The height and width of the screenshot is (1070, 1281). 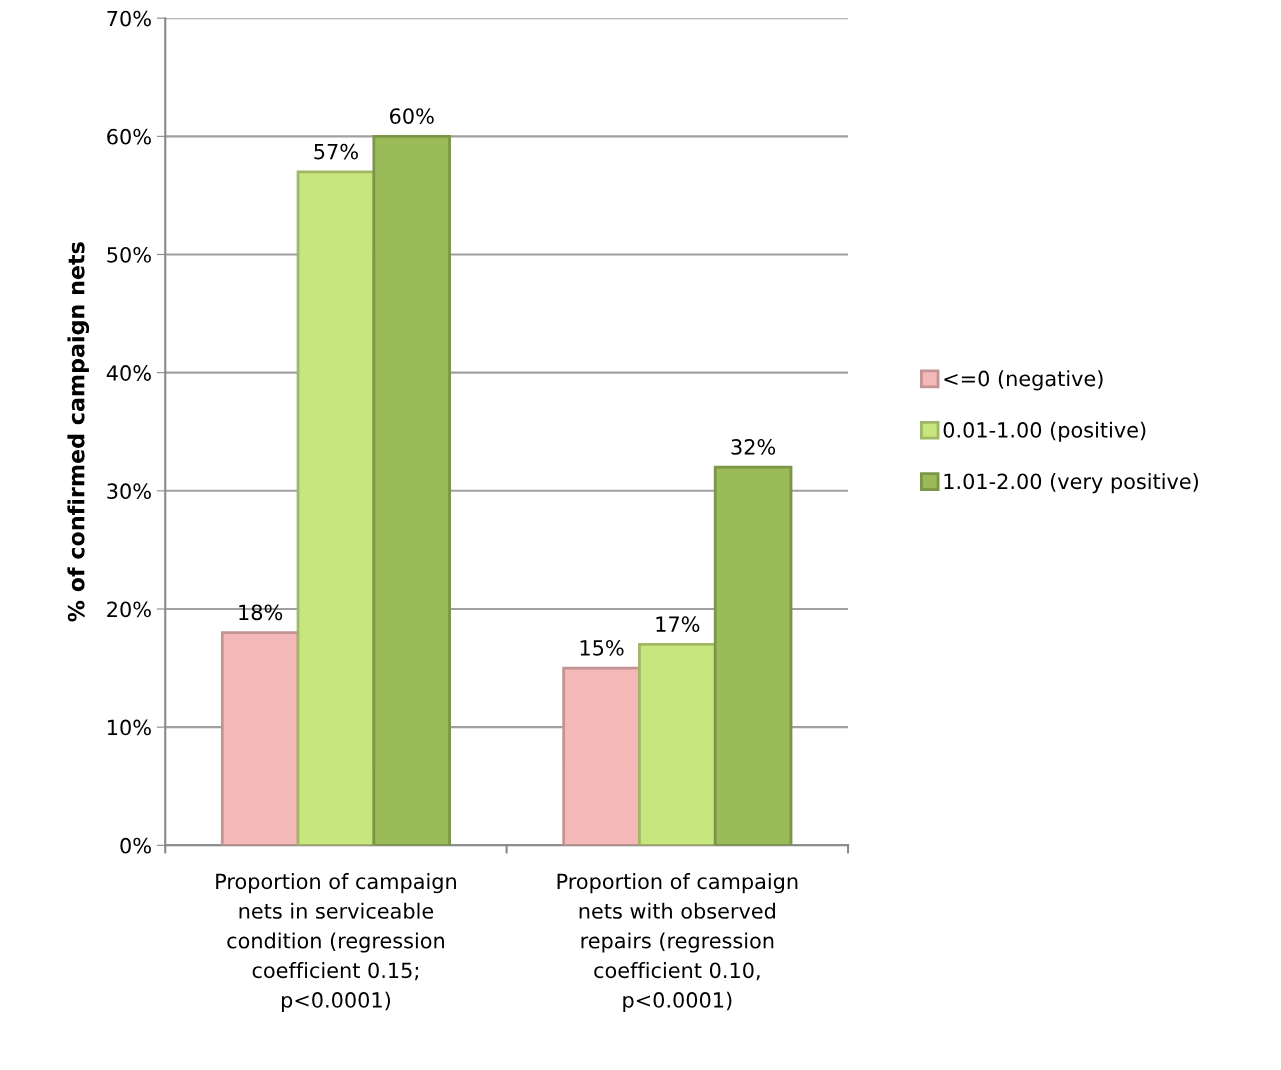 I want to click on y-tick-label: 60%, so click(x=129, y=136).